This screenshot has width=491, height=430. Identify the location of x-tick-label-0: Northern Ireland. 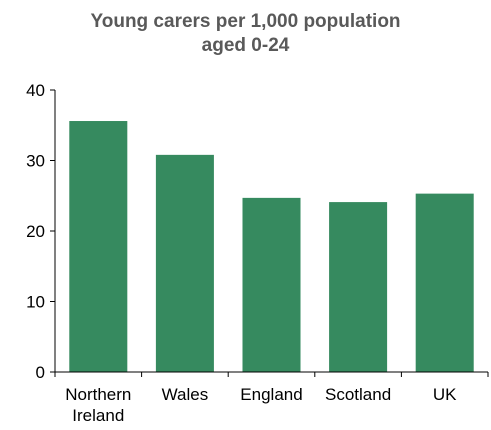
(98, 405).